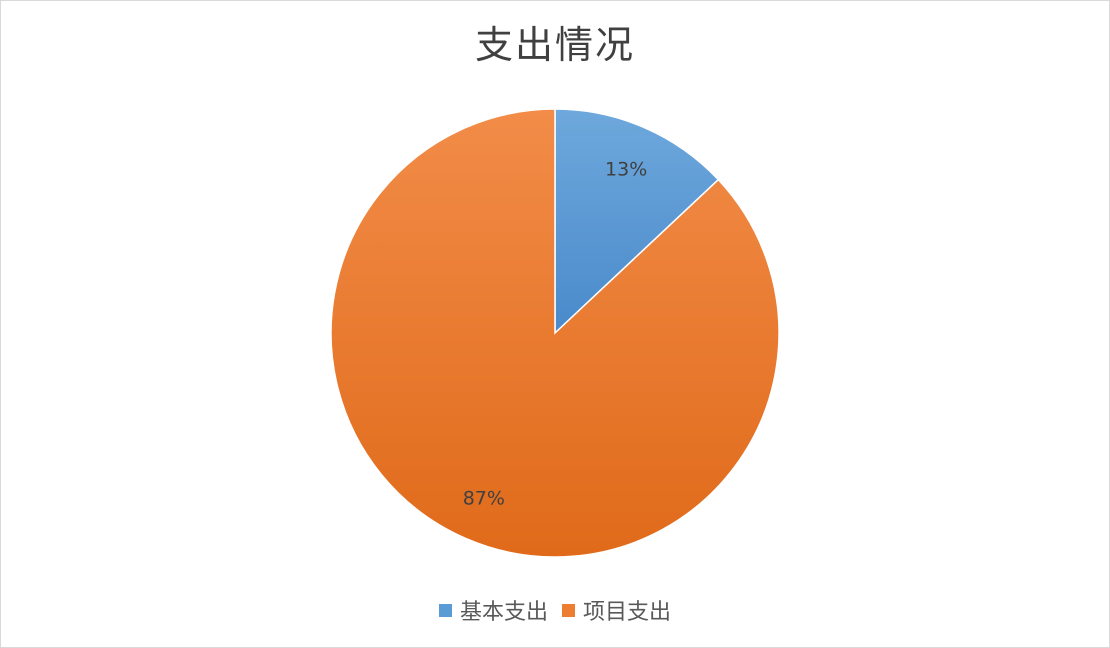  Describe the element at coordinates (626, 170) in the screenshot. I see `data-label-basic: 13%` at that location.